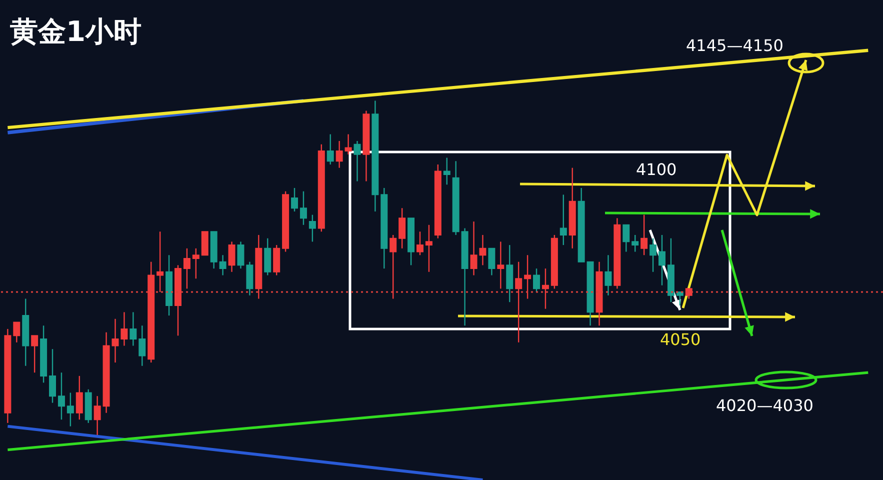 This screenshot has width=883, height=480. Describe the element at coordinates (656, 169) in the screenshot. I see `annotation: 4100` at that location.